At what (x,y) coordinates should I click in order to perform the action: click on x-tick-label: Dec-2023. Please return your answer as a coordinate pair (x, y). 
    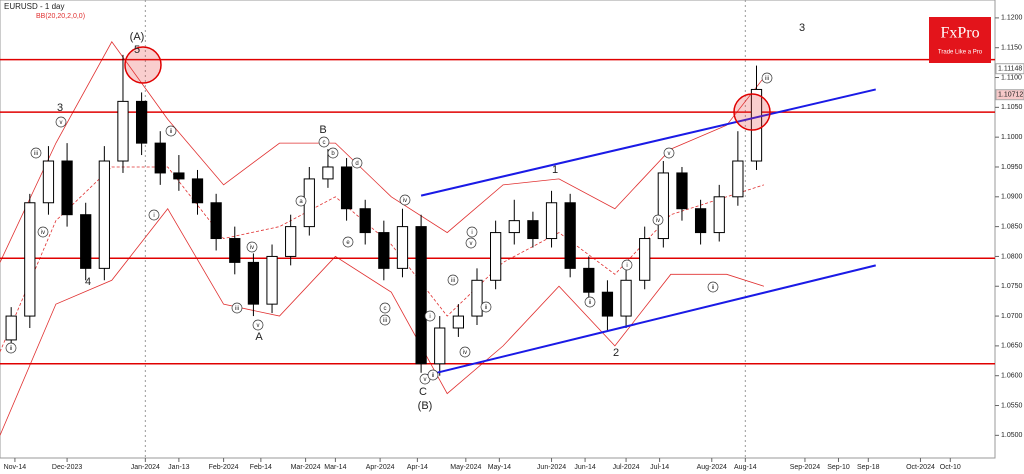
    Looking at the image, I should click on (67, 467).